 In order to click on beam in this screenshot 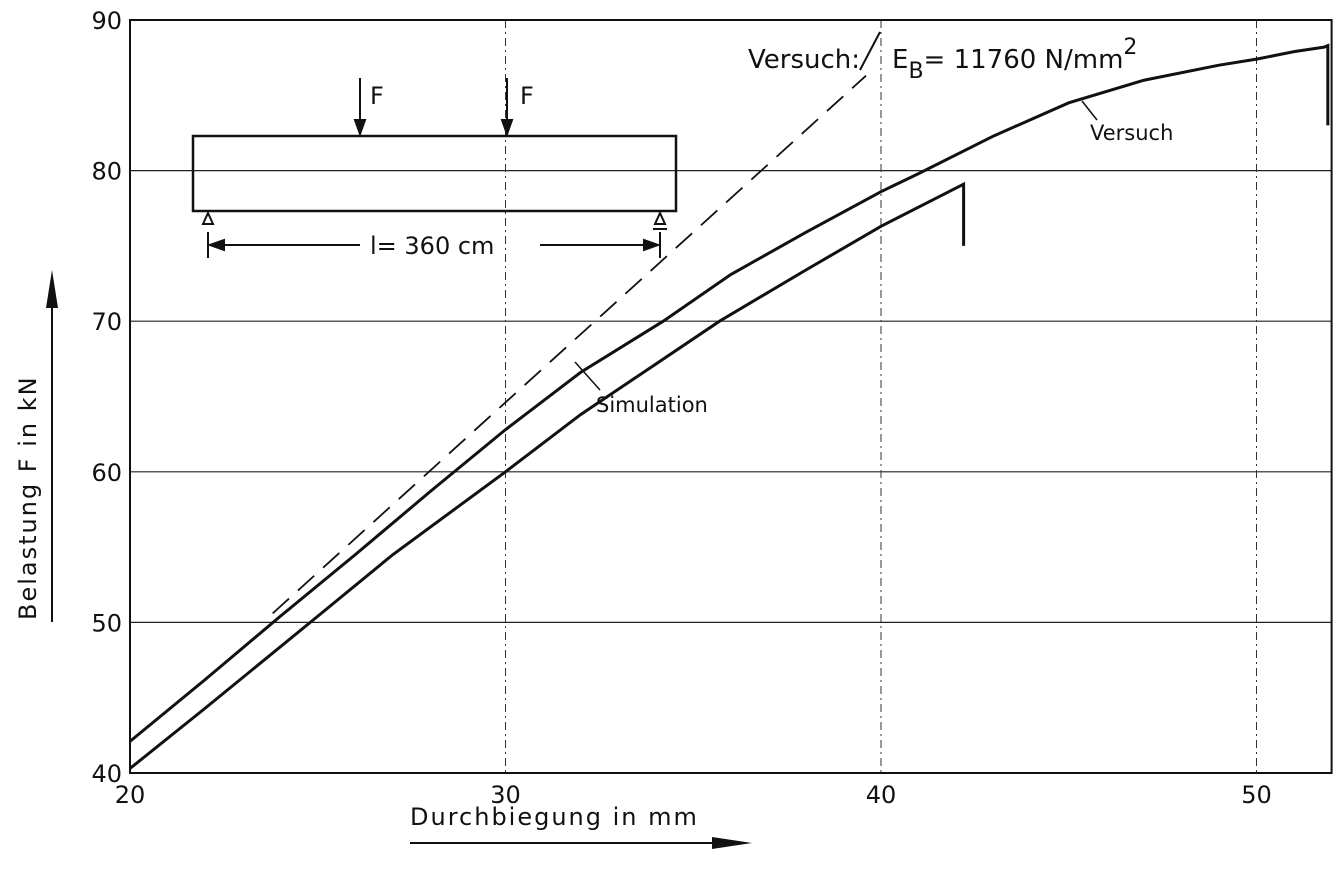, I will do `click(434, 173)`.